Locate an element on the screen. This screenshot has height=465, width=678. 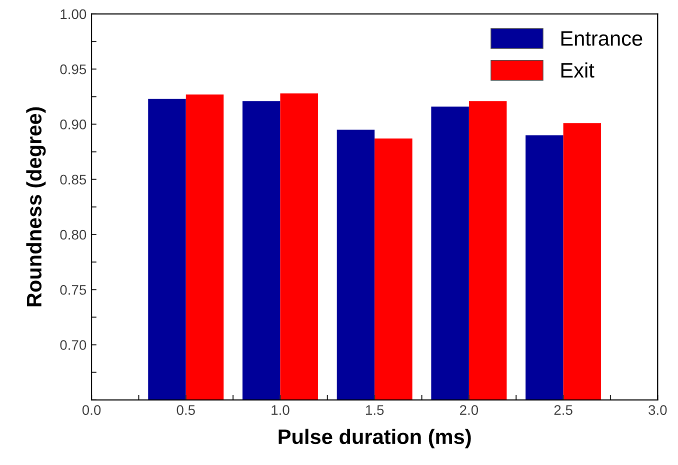
y-tick-label: 1.00 is located at coordinates (73, 14).